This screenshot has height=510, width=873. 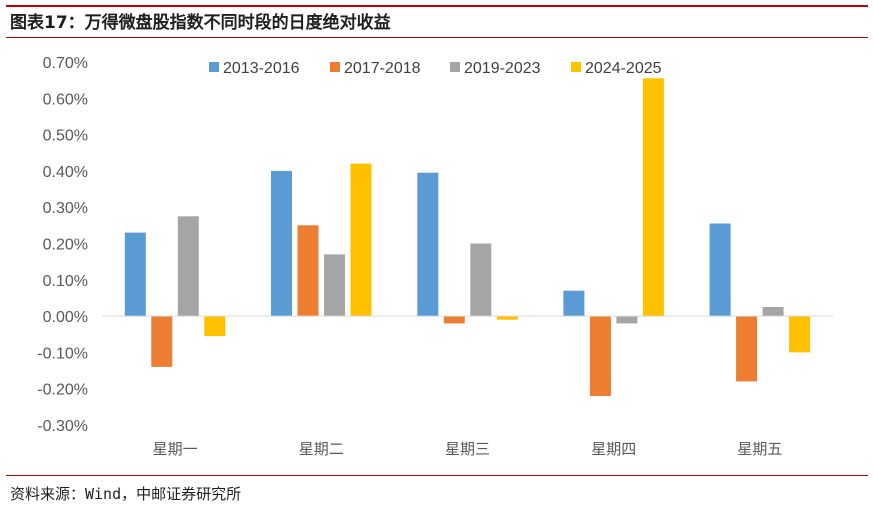 I want to click on x-category-label: 星期四, so click(x=613, y=449).